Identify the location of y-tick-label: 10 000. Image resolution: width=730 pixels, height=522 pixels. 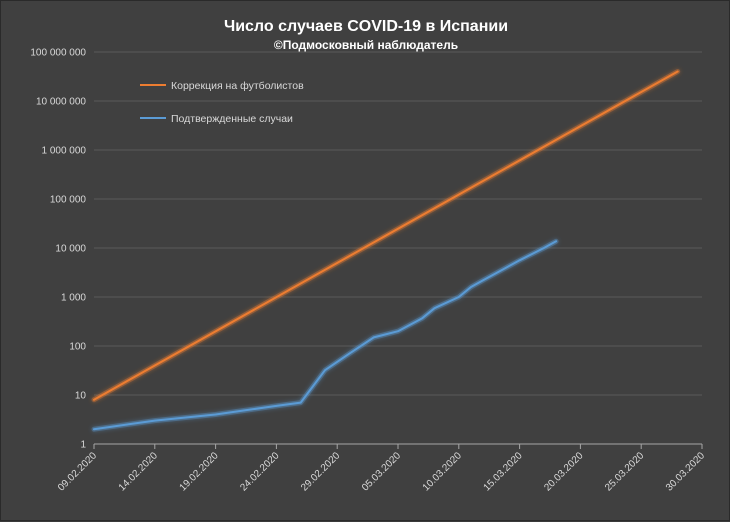
(70, 249).